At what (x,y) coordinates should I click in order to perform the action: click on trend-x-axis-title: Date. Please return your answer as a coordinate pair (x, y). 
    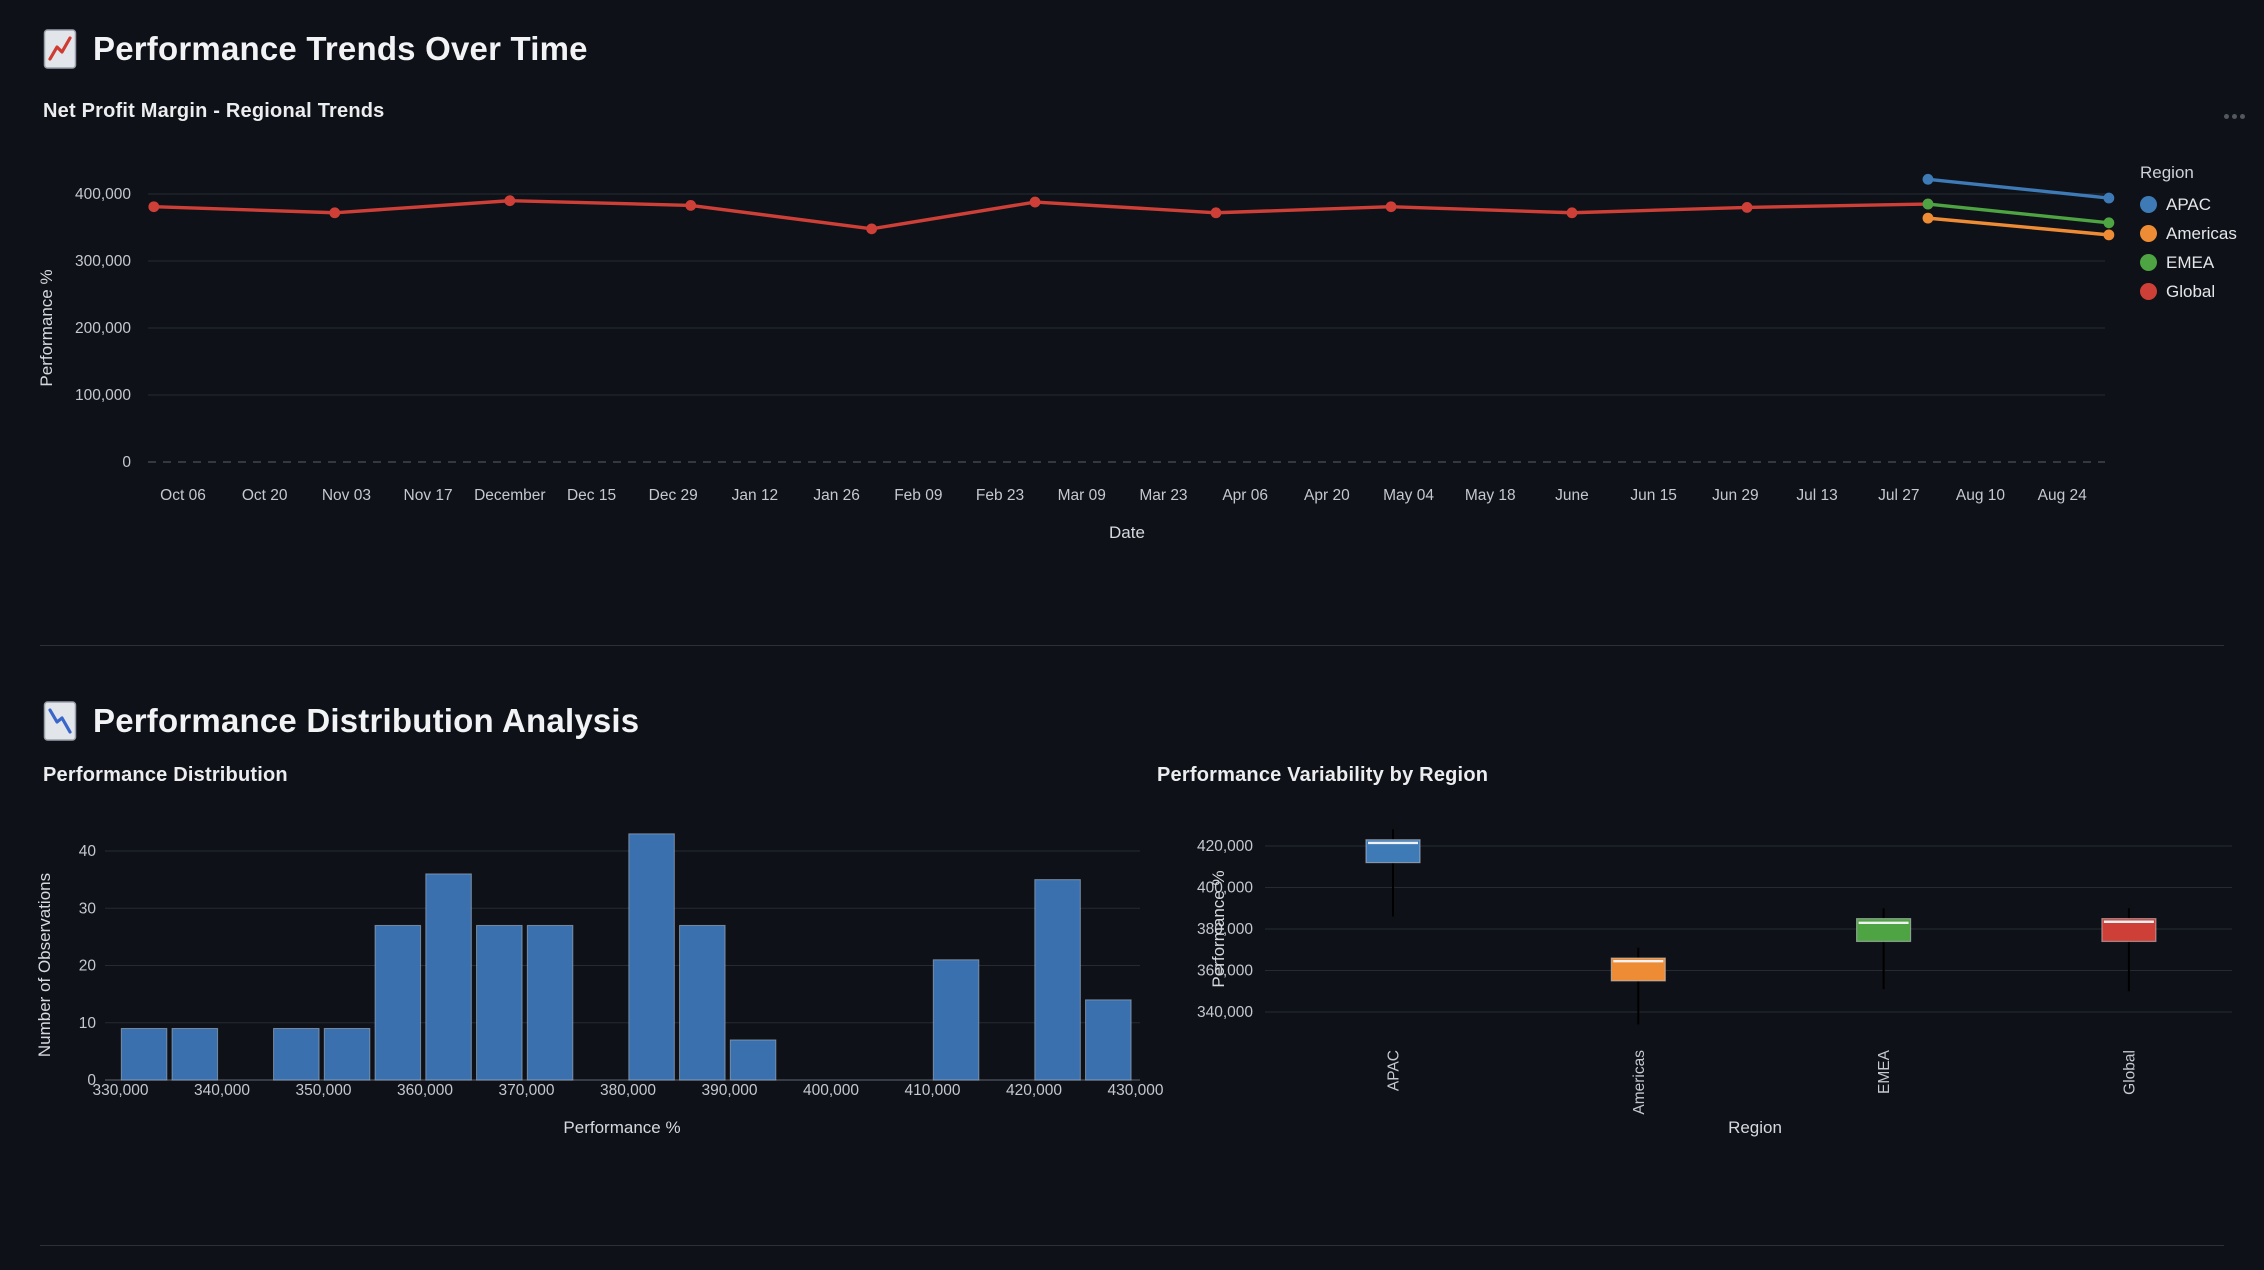
    Looking at the image, I should click on (1127, 532).